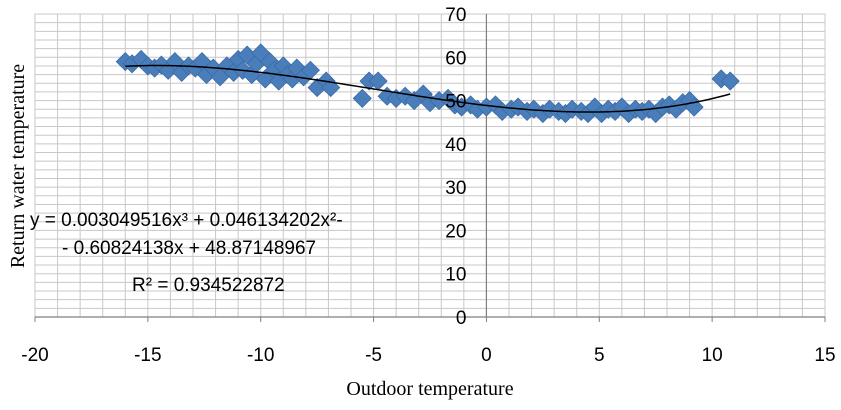 The height and width of the screenshot is (410, 841). I want to click on x-tick-label: -20, so click(34, 355).